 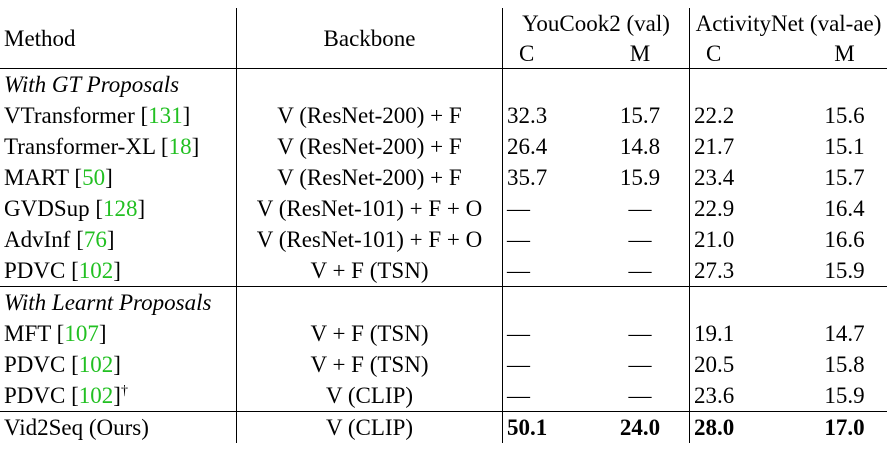 I want to click on header-youcook: YouCook2 (val), so click(x=596, y=23).